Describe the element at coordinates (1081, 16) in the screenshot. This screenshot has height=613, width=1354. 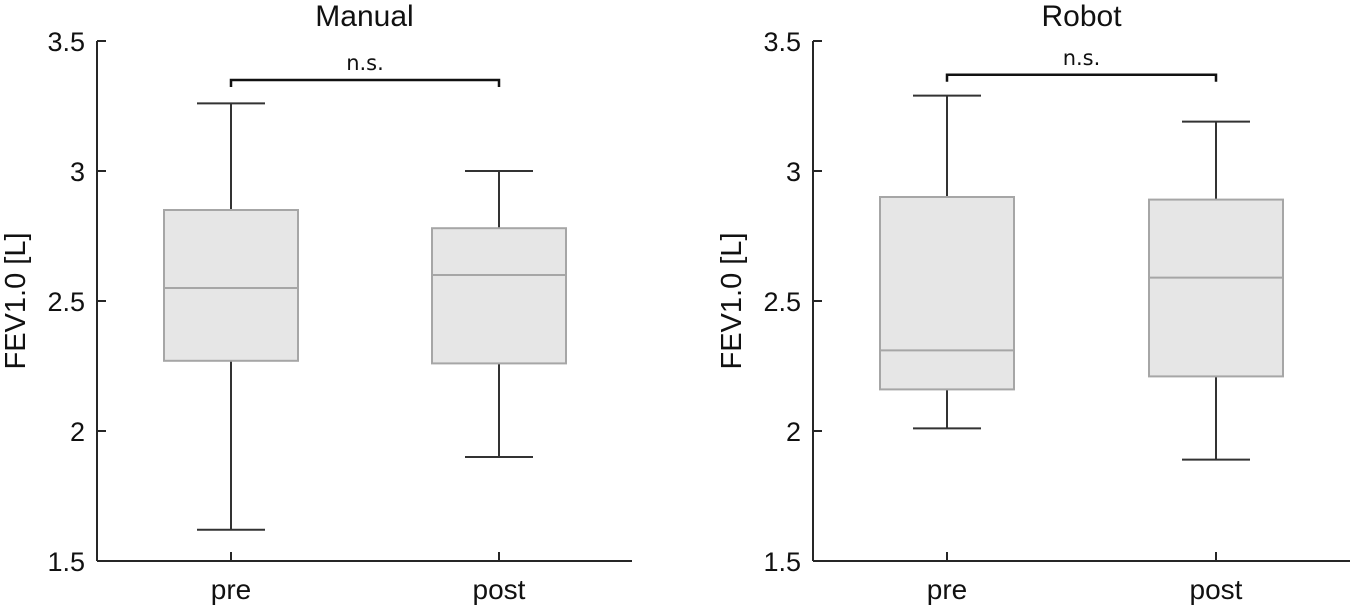
I see `chart-title: Robot` at that location.